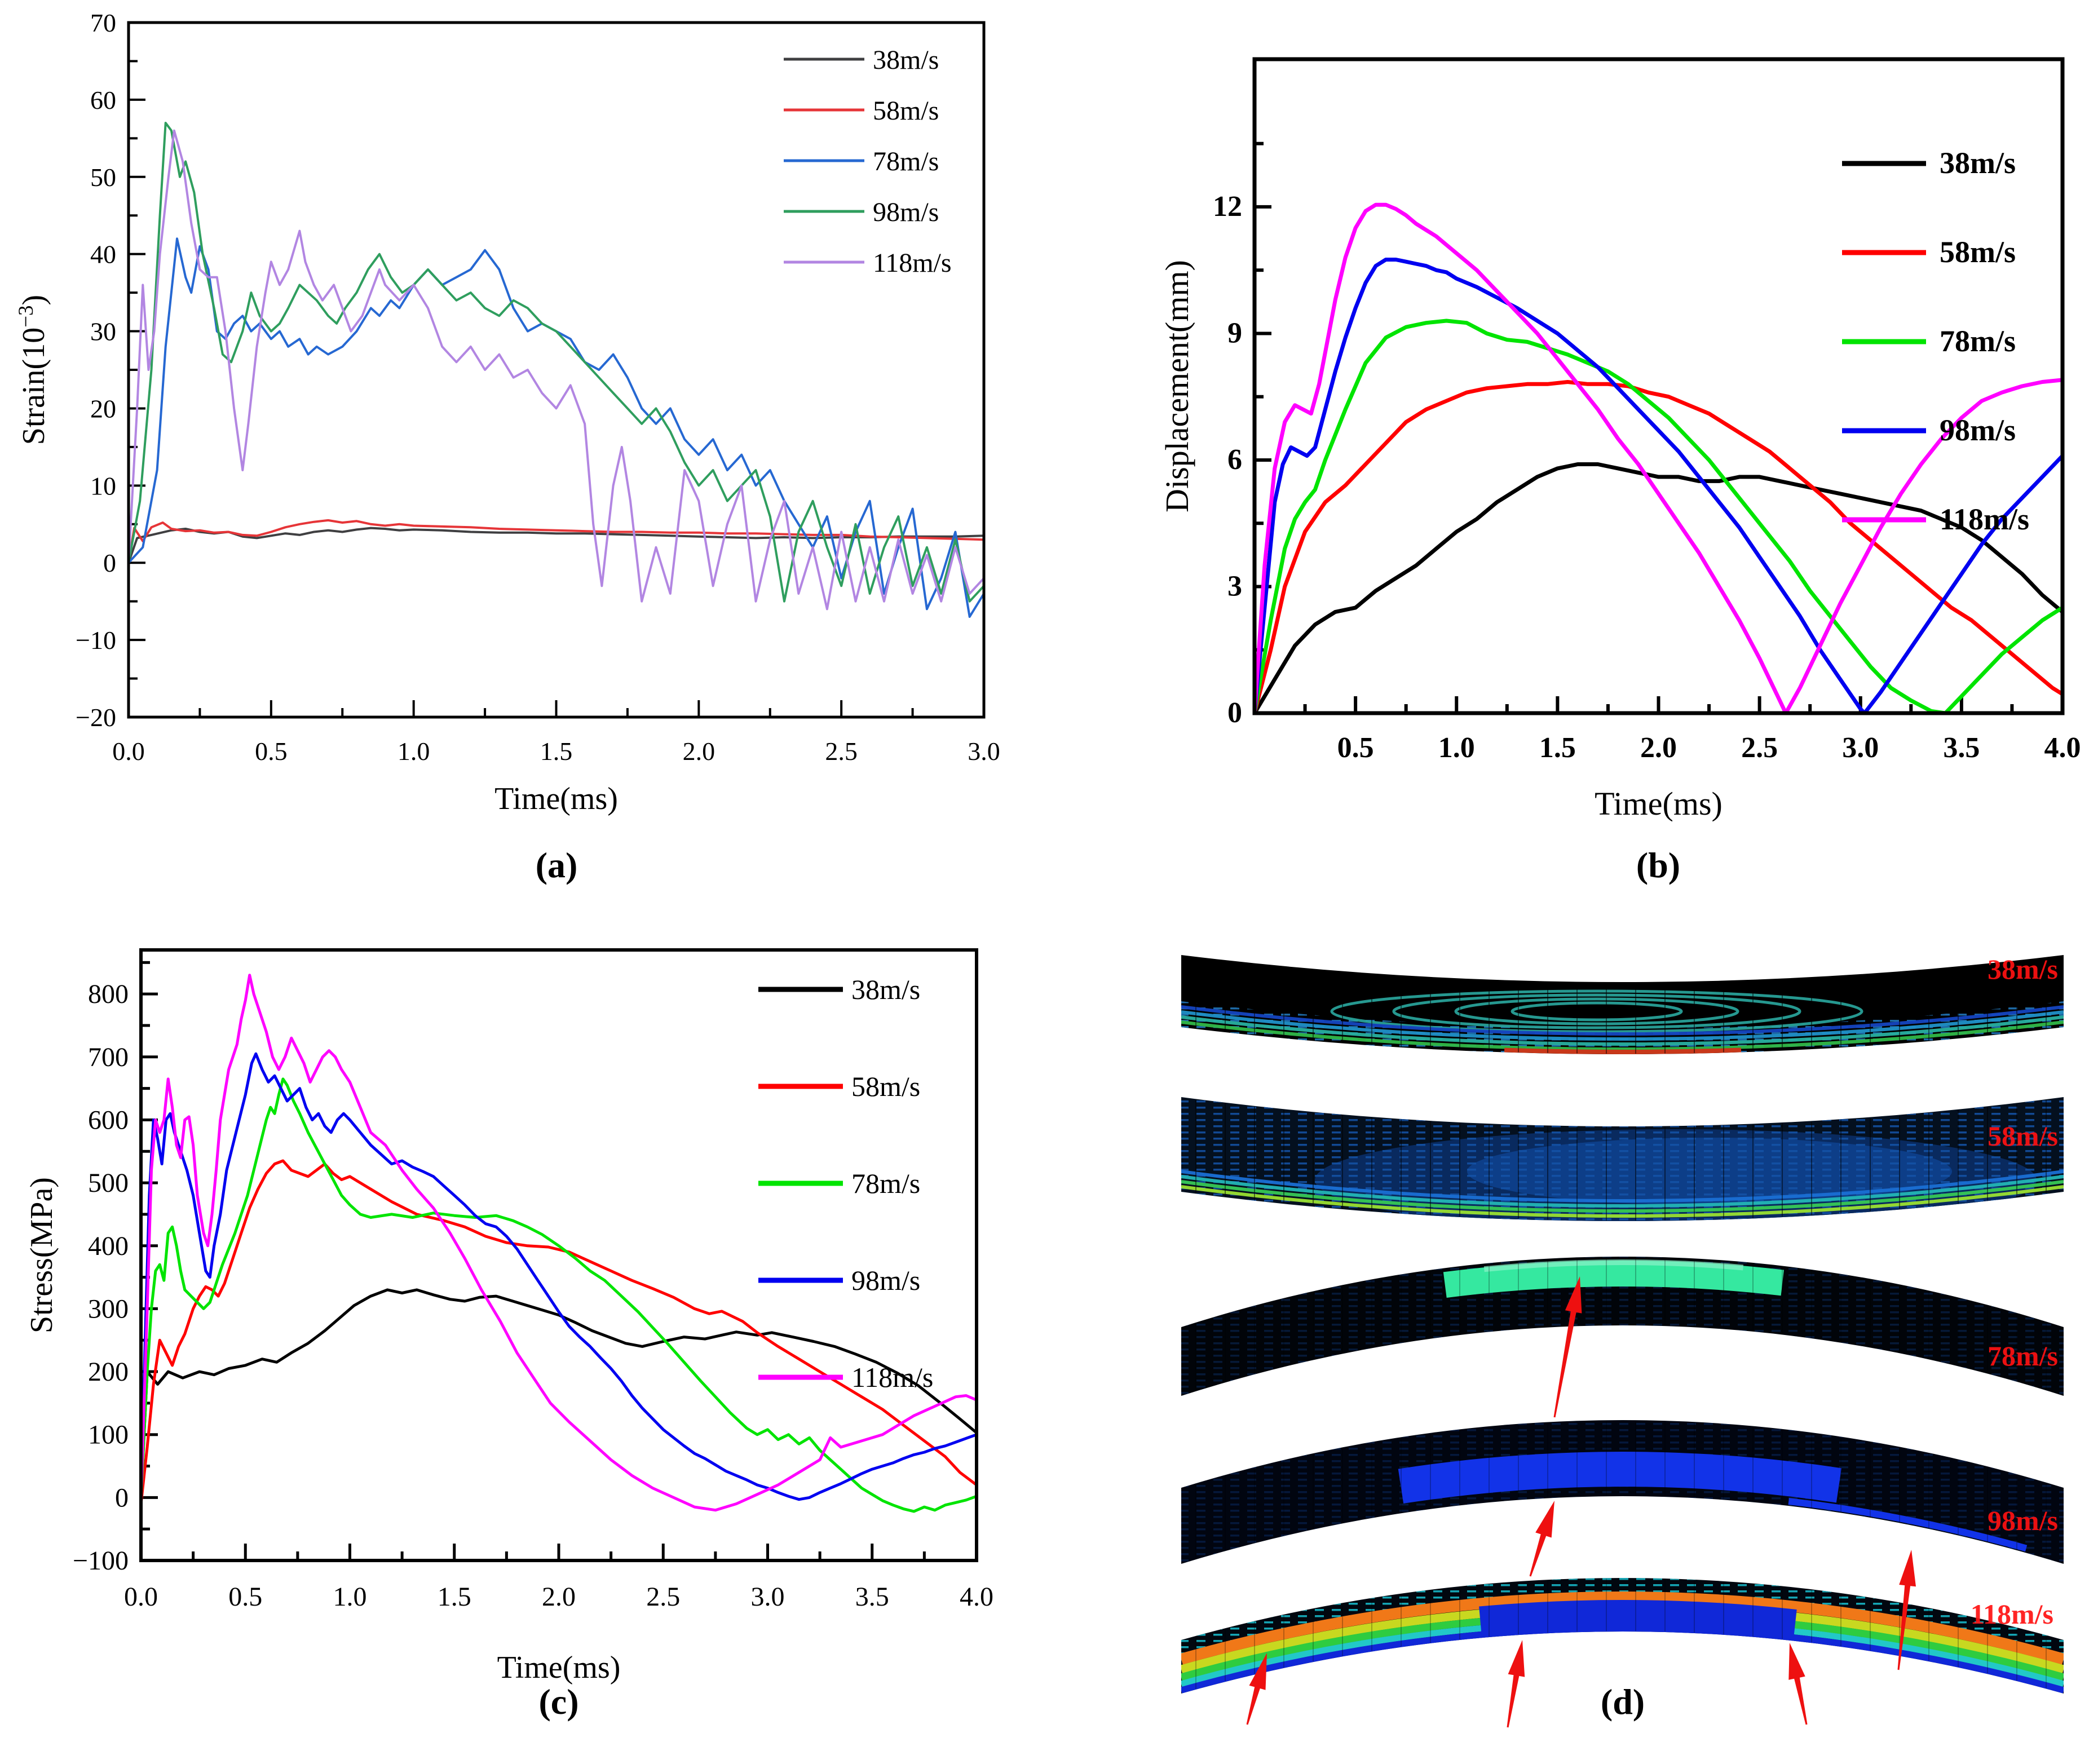 This screenshot has height=1764, width=2089. Describe the element at coordinates (1235, 586) in the screenshot. I see `svg-text: 3` at that location.